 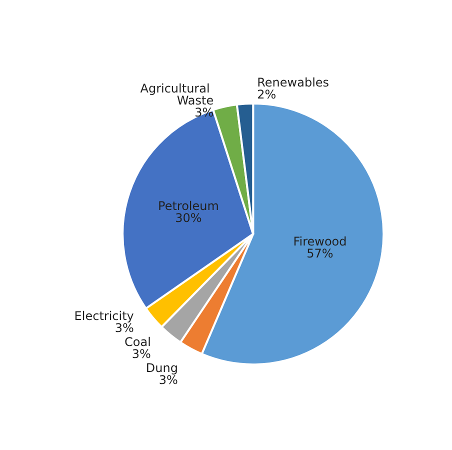 I want to click on slice-label: Renewables, so click(x=293, y=83).